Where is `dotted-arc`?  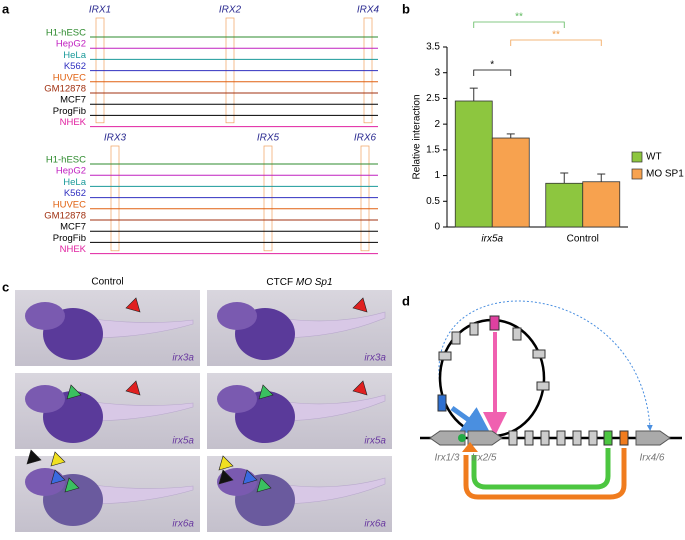 dotted-arc is located at coordinates (545, 365).